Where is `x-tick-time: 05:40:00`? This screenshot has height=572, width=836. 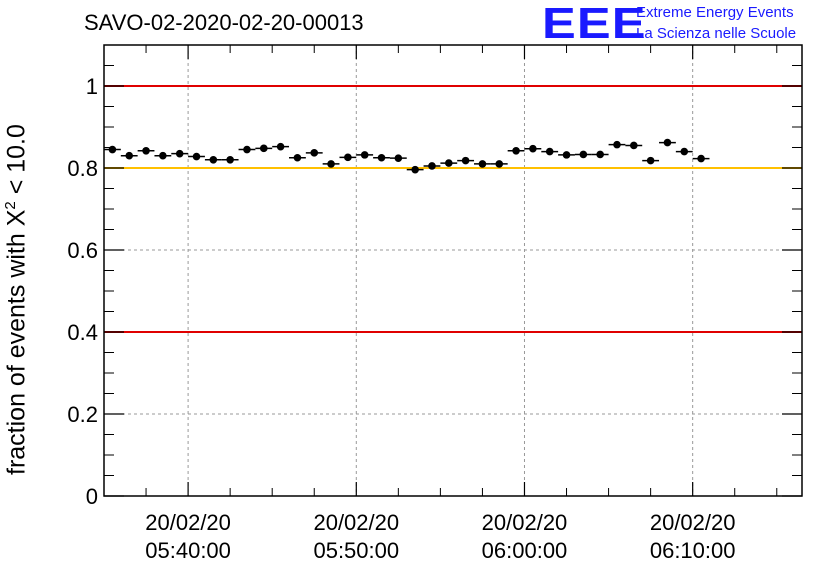
x-tick-time: 05:40:00 is located at coordinates (188, 550).